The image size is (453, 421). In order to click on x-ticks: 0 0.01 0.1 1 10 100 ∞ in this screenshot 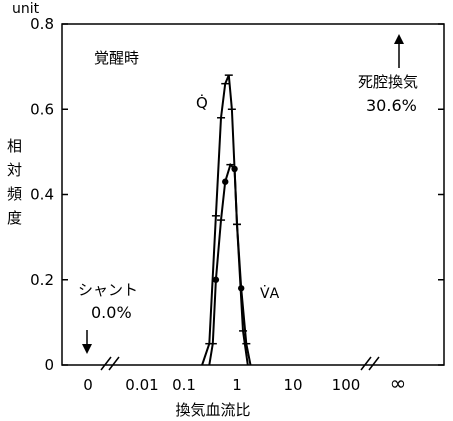, I will do `click(244, 383)`.